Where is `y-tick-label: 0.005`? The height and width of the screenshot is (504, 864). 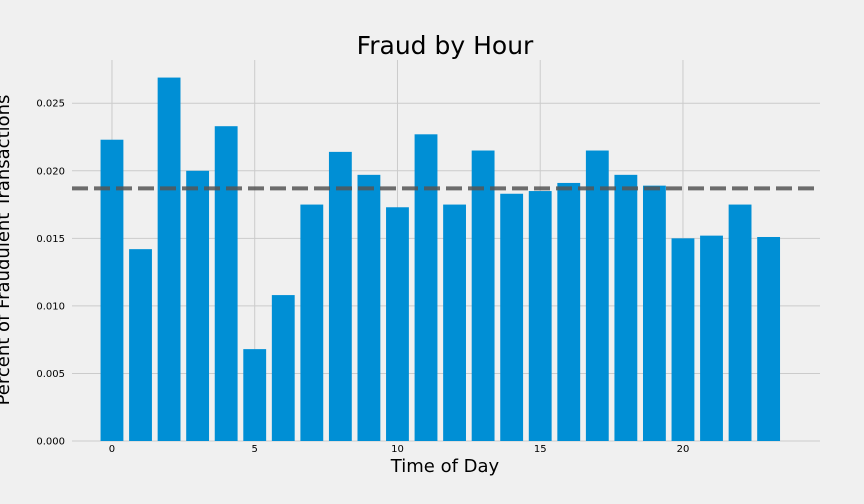
y-tick-label: 0.005 is located at coordinates (50, 374).